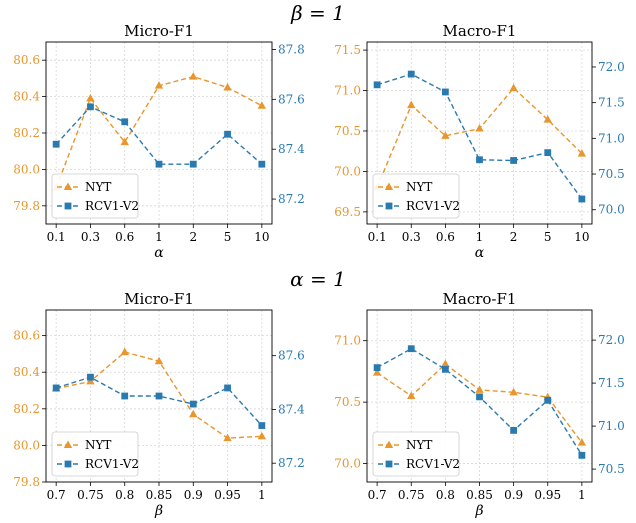  Describe the element at coordinates (411, 495) in the screenshot. I see `x-tick-label: 0.75` at that location.